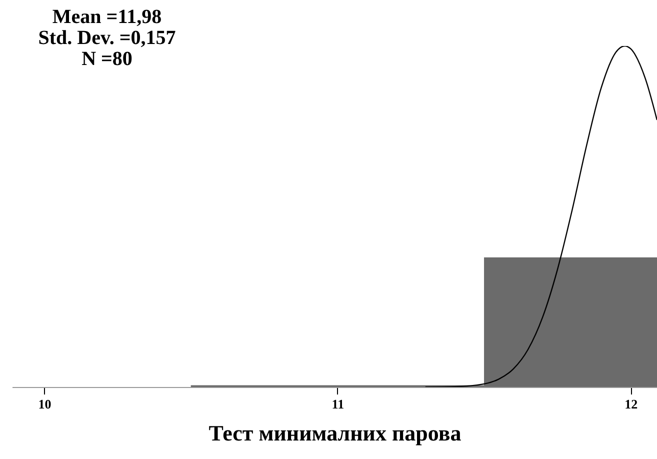 The height and width of the screenshot is (459, 657). Describe the element at coordinates (338, 404) in the screenshot. I see `x-tick-label: 11` at that location.